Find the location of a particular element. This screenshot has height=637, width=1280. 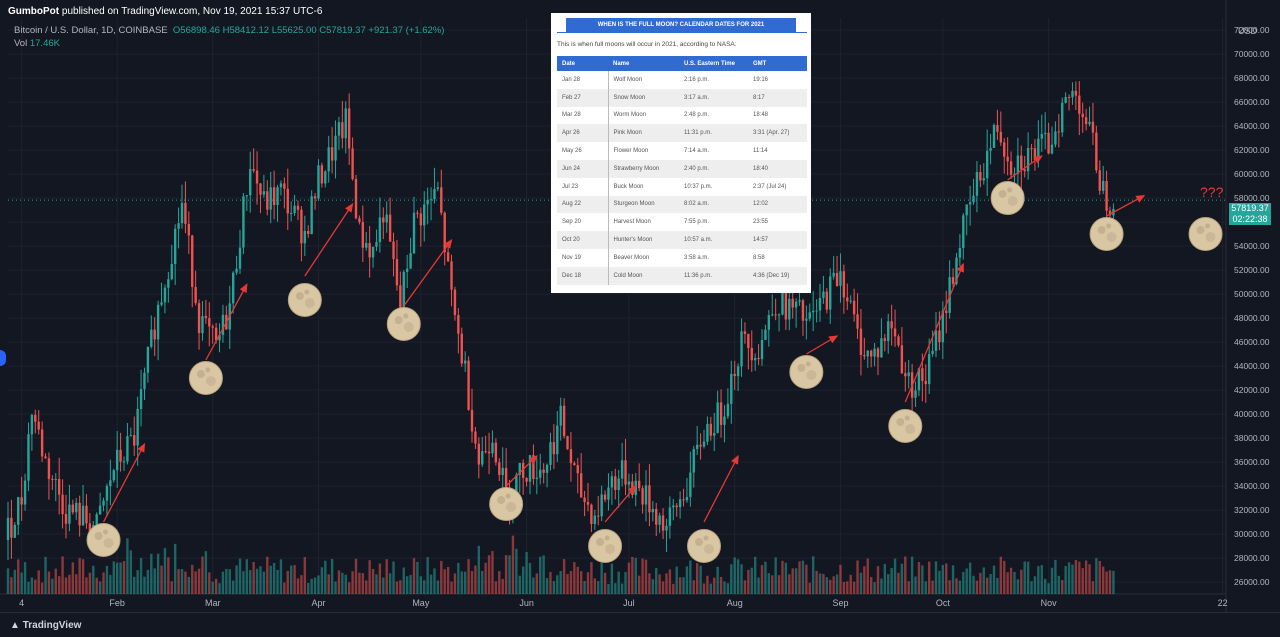

calendar-row: Dec 18 Cold Moon 11:36 p.m. 4:36 (Dec 19) is located at coordinates (682, 275).